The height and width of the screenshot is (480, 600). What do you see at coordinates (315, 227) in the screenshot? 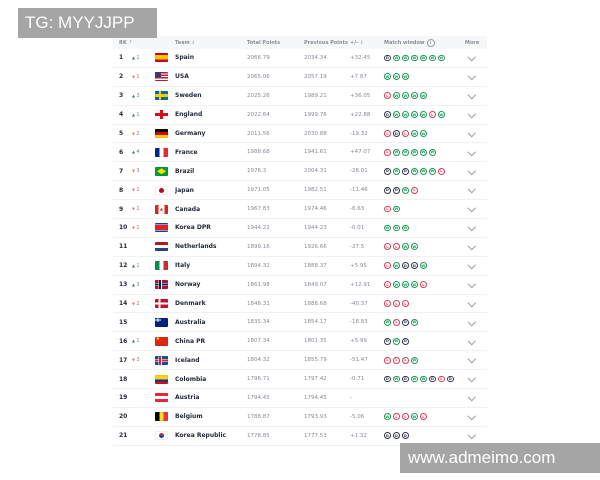
I see `previous-points: 1944.23` at bounding box center [315, 227].